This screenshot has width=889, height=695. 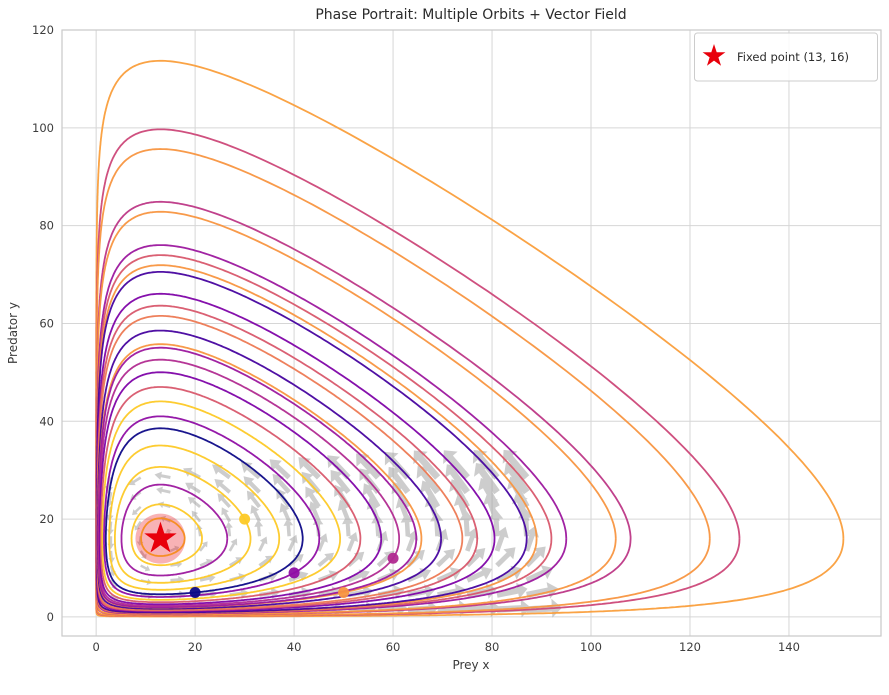 I want to click on x-tick-label: 100, so click(x=591, y=647).